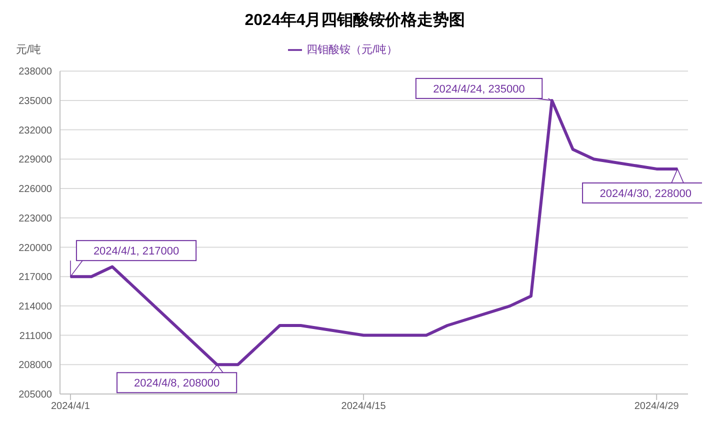 This screenshot has width=710, height=429. Describe the element at coordinates (136, 252) in the screenshot. I see `annotation: 2024/4/1, 217000` at that location.